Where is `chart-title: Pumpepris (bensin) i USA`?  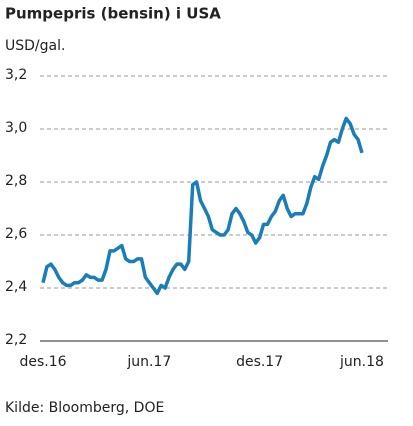
chart-title: Pumpepris (bensin) i USA is located at coordinates (113, 14).